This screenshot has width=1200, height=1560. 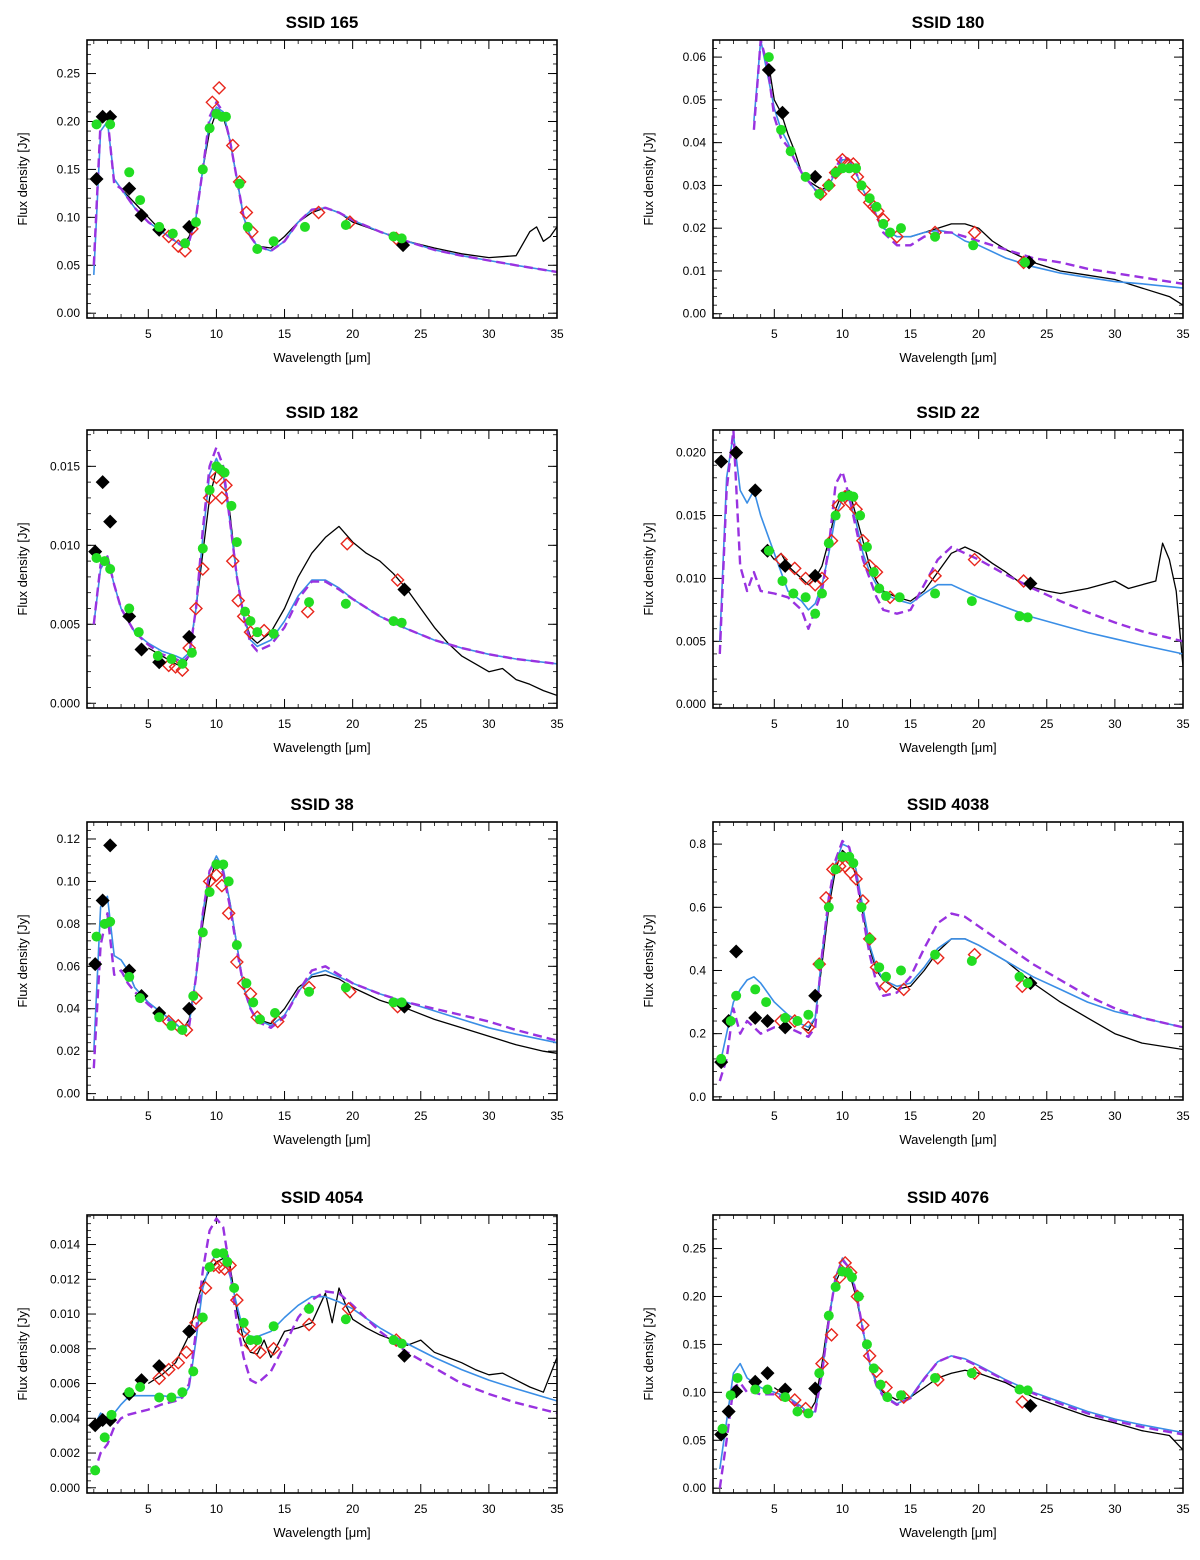 What do you see at coordinates (65, 1384) in the screenshot?
I see `y-tick-label: 0.006` at bounding box center [65, 1384].